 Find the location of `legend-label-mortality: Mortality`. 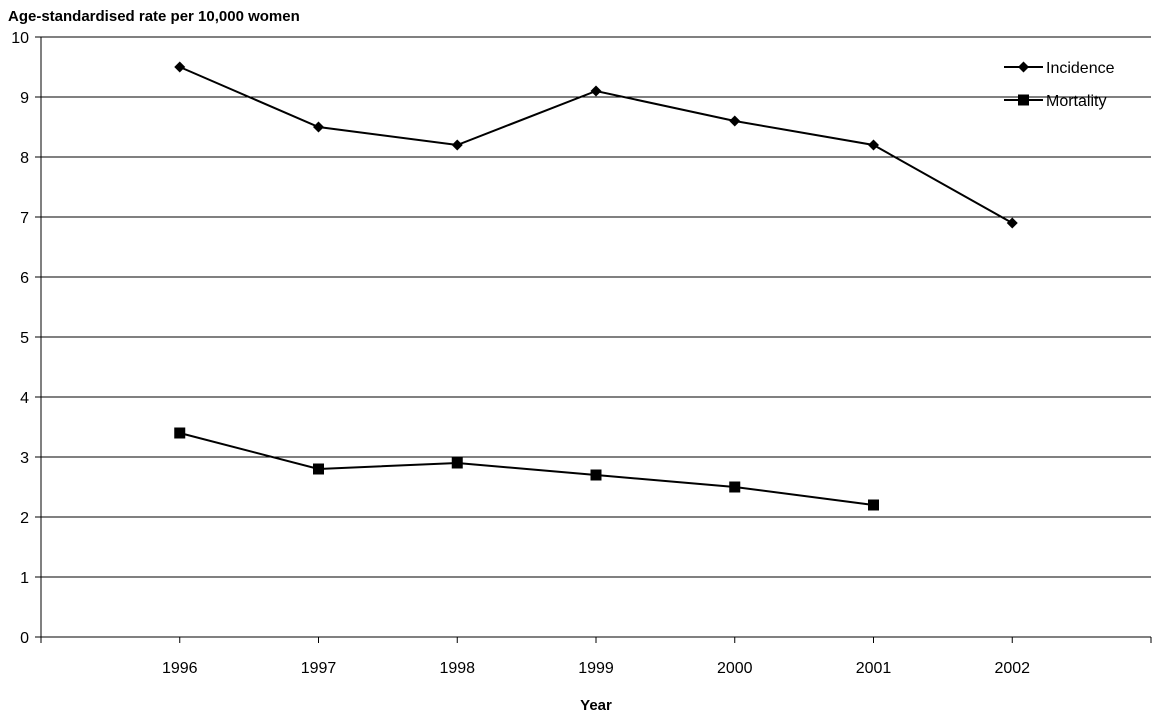

legend-label-mortality: Mortality is located at coordinates (1076, 101).